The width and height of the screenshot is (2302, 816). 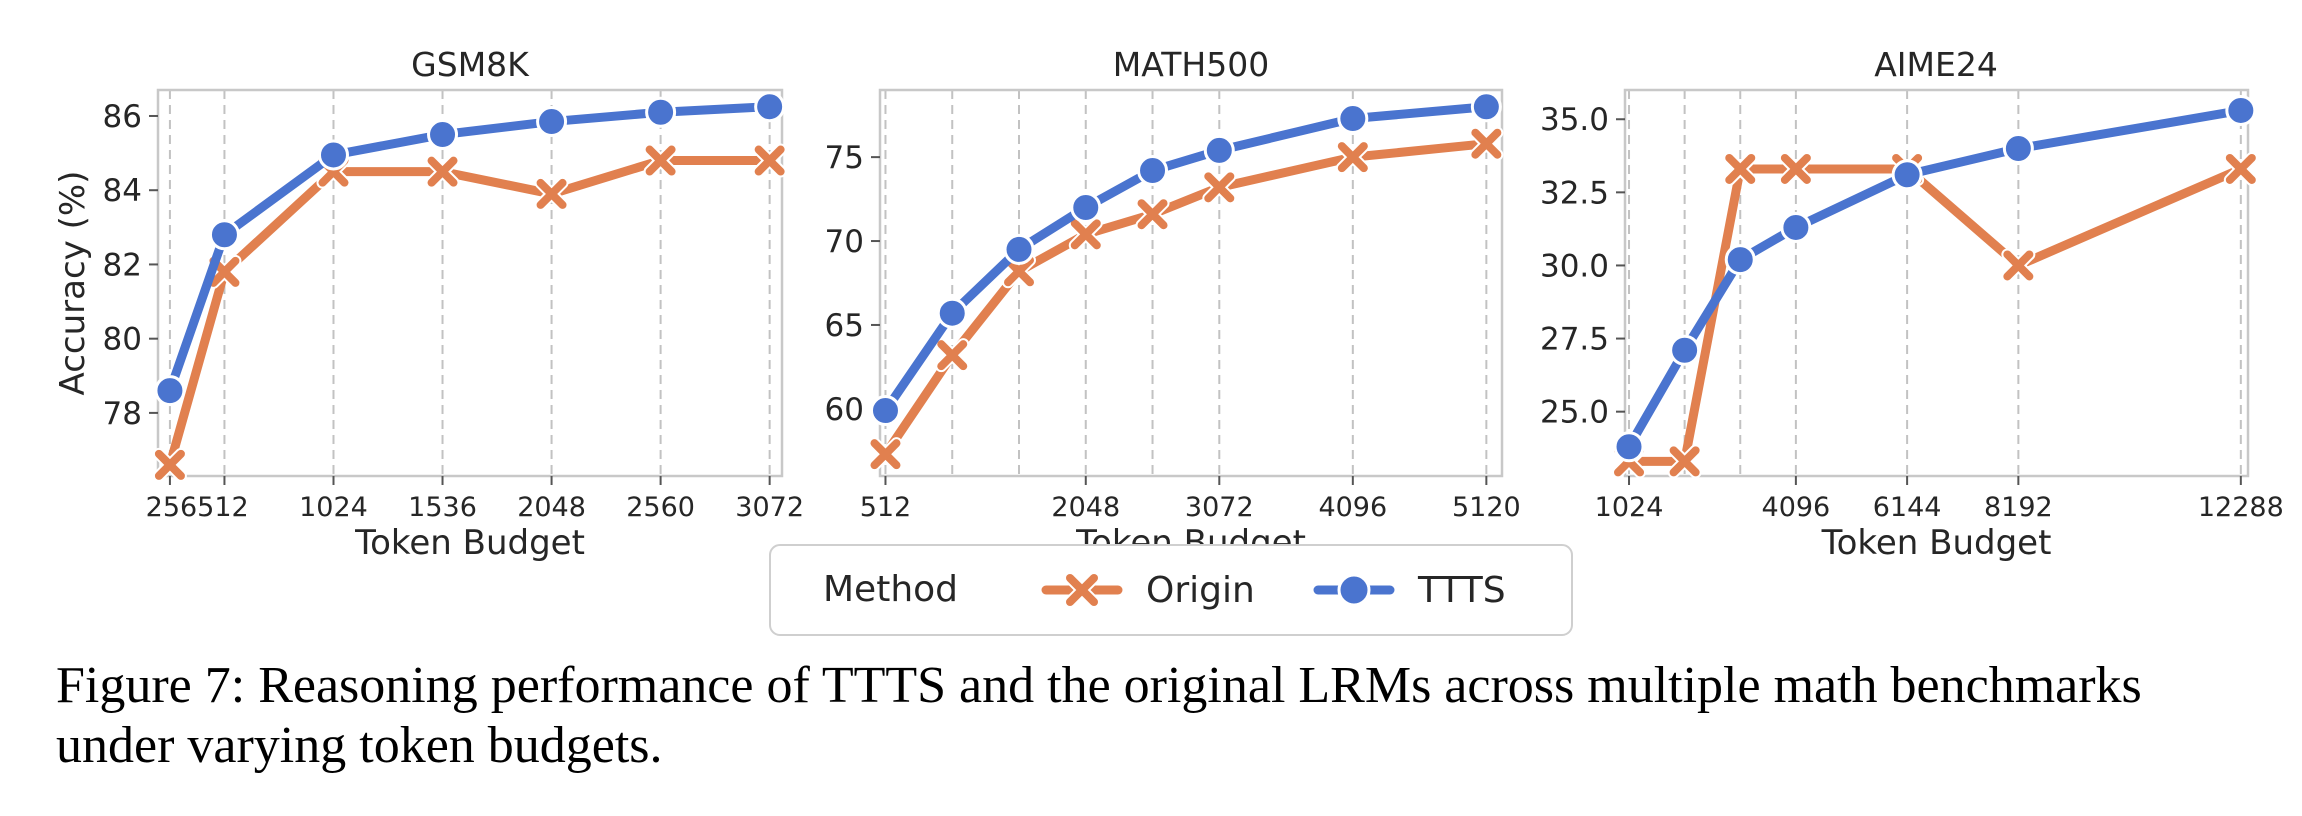 I want to click on legend: Method Origin TTTS, so click(x=1171, y=590).